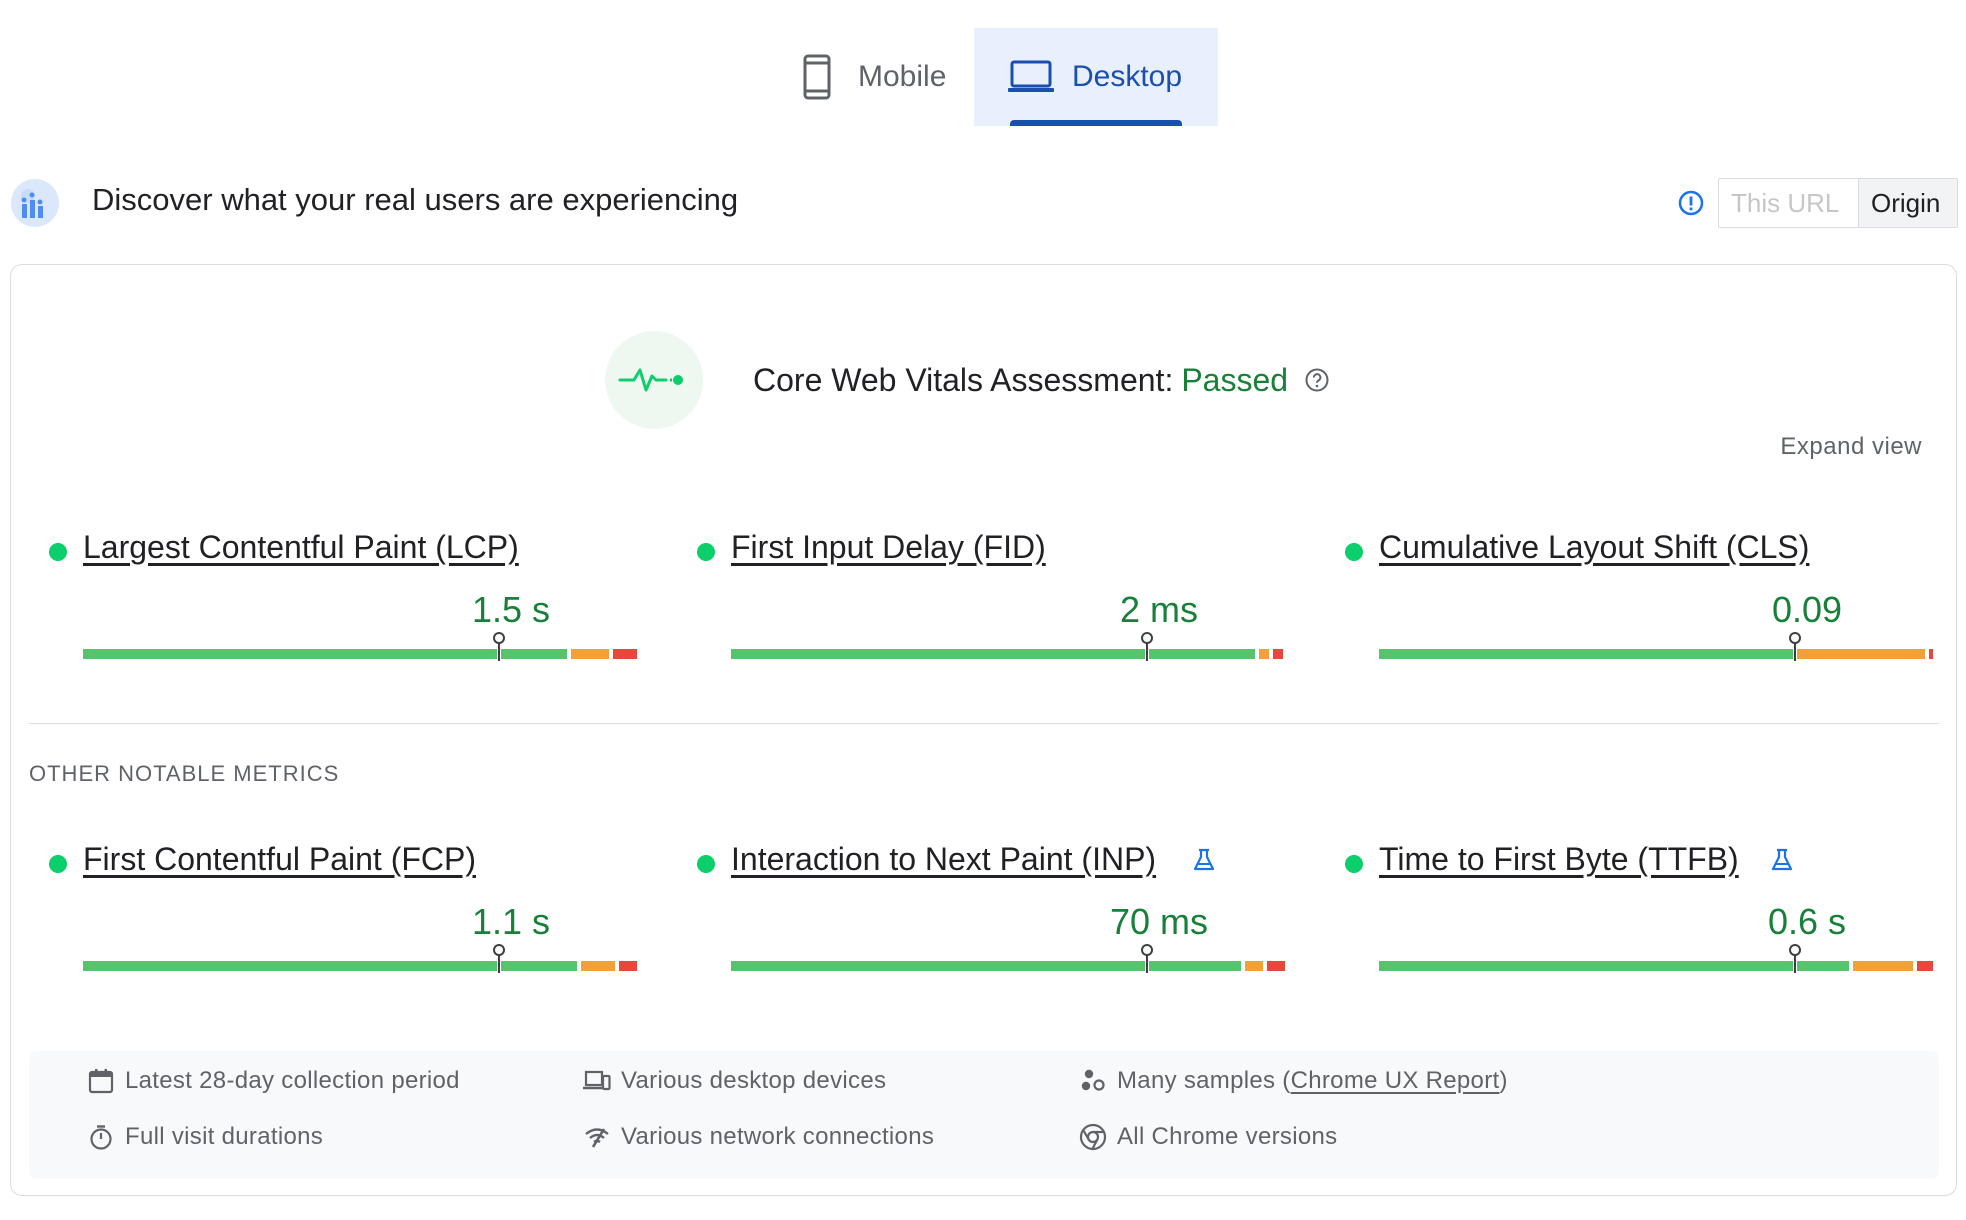  What do you see at coordinates (597, 1137) in the screenshot?
I see `network-icon` at bounding box center [597, 1137].